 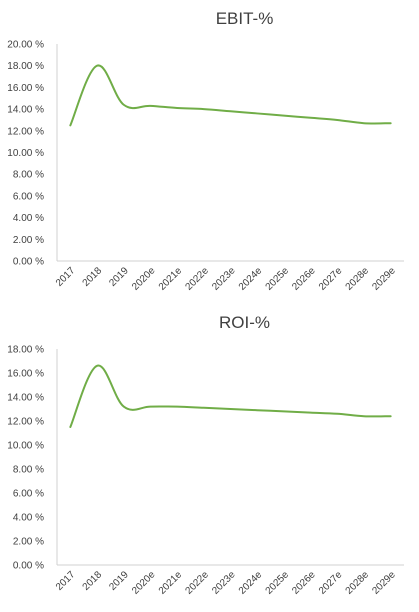 What do you see at coordinates (245, 18) in the screenshot?
I see `chart-title: EBIT-%` at bounding box center [245, 18].